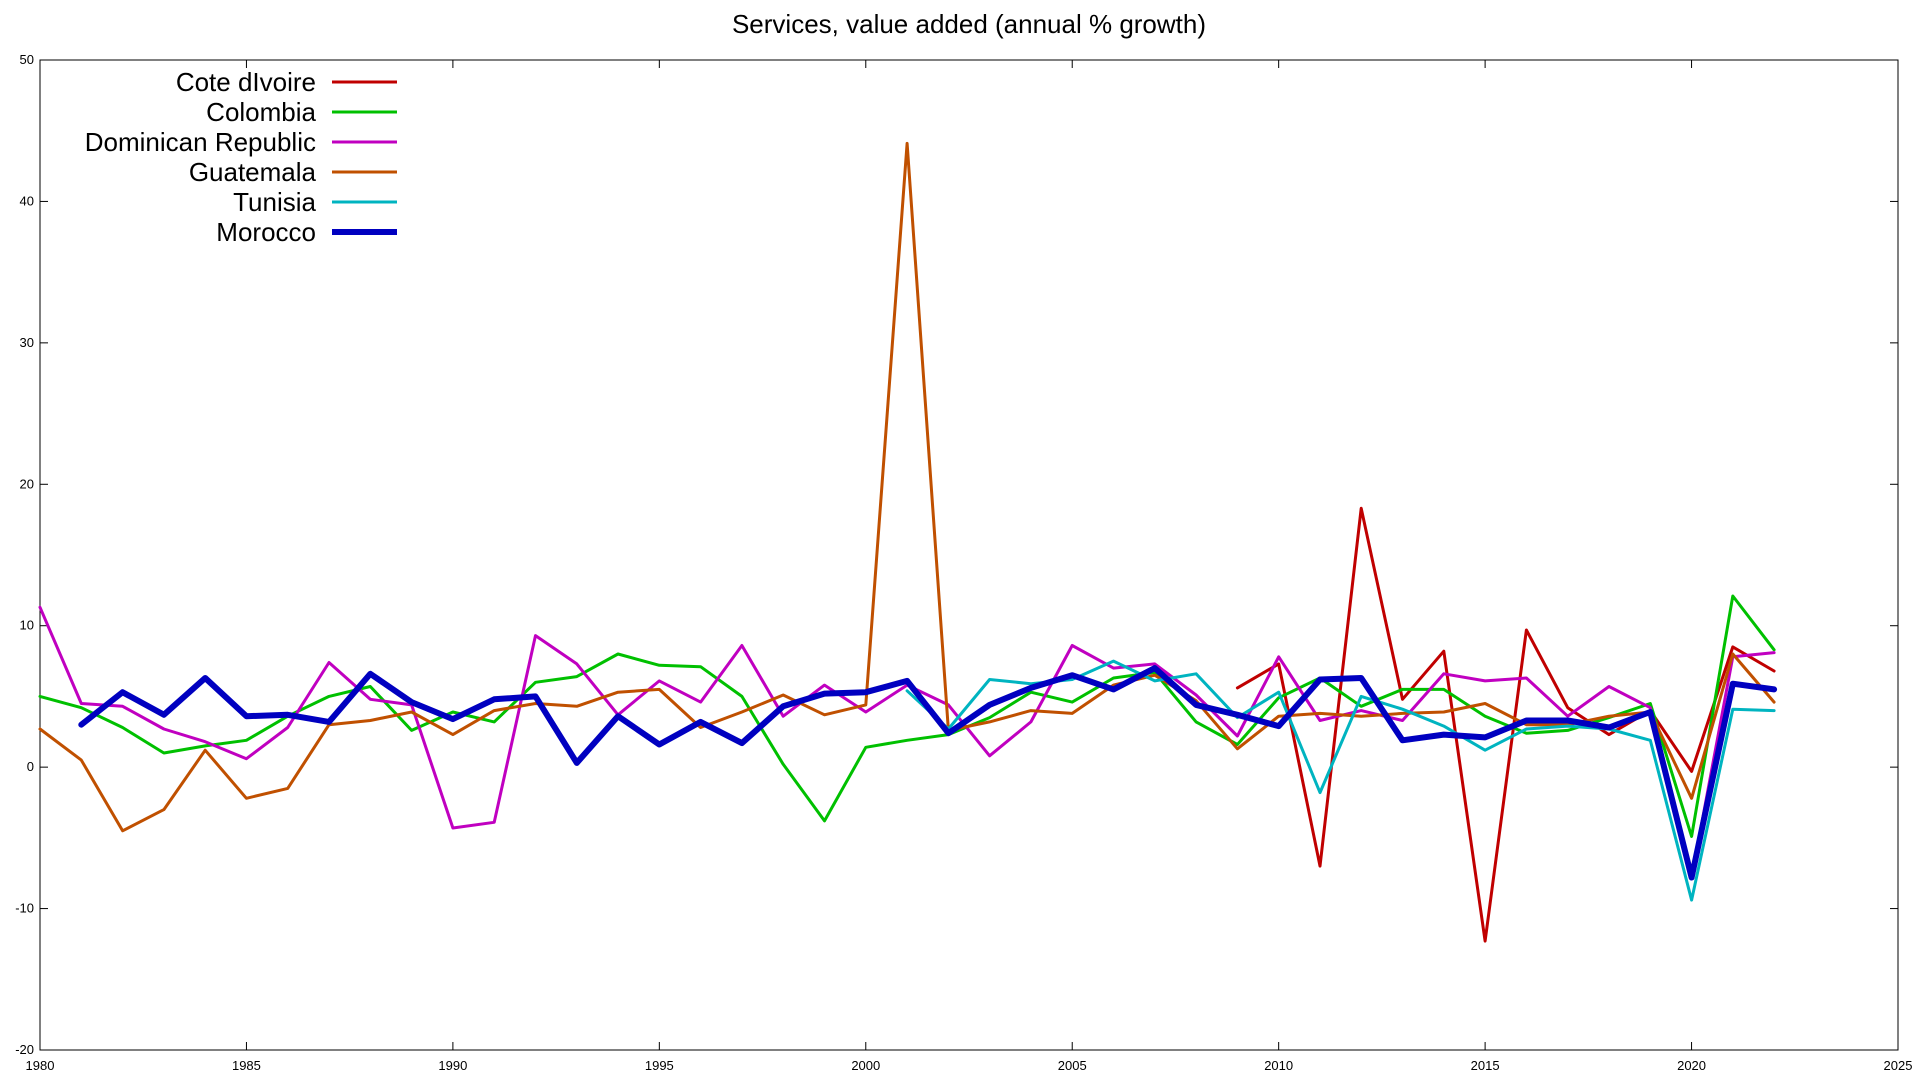  Describe the element at coordinates (1691, 1065) in the screenshot. I see `x-tick-label: 2020` at that location.